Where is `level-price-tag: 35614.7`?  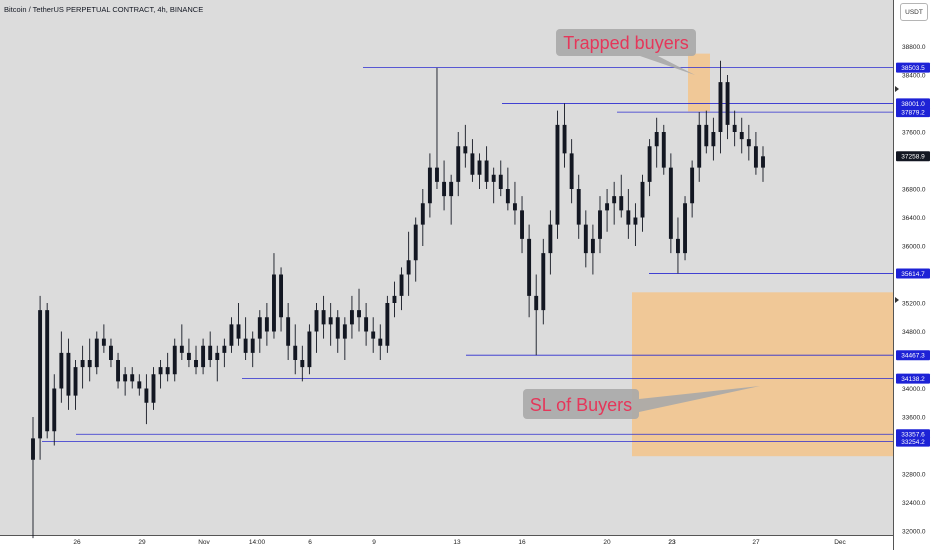
level-price-tag: 35614.7 is located at coordinates (913, 273).